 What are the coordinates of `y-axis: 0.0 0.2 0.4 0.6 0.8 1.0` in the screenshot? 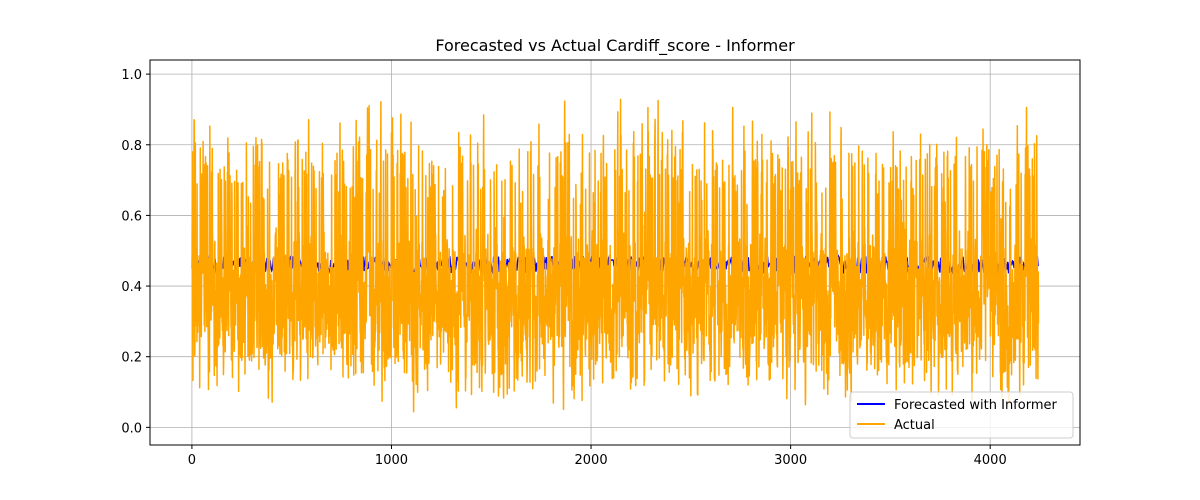 It's located at (135, 252).